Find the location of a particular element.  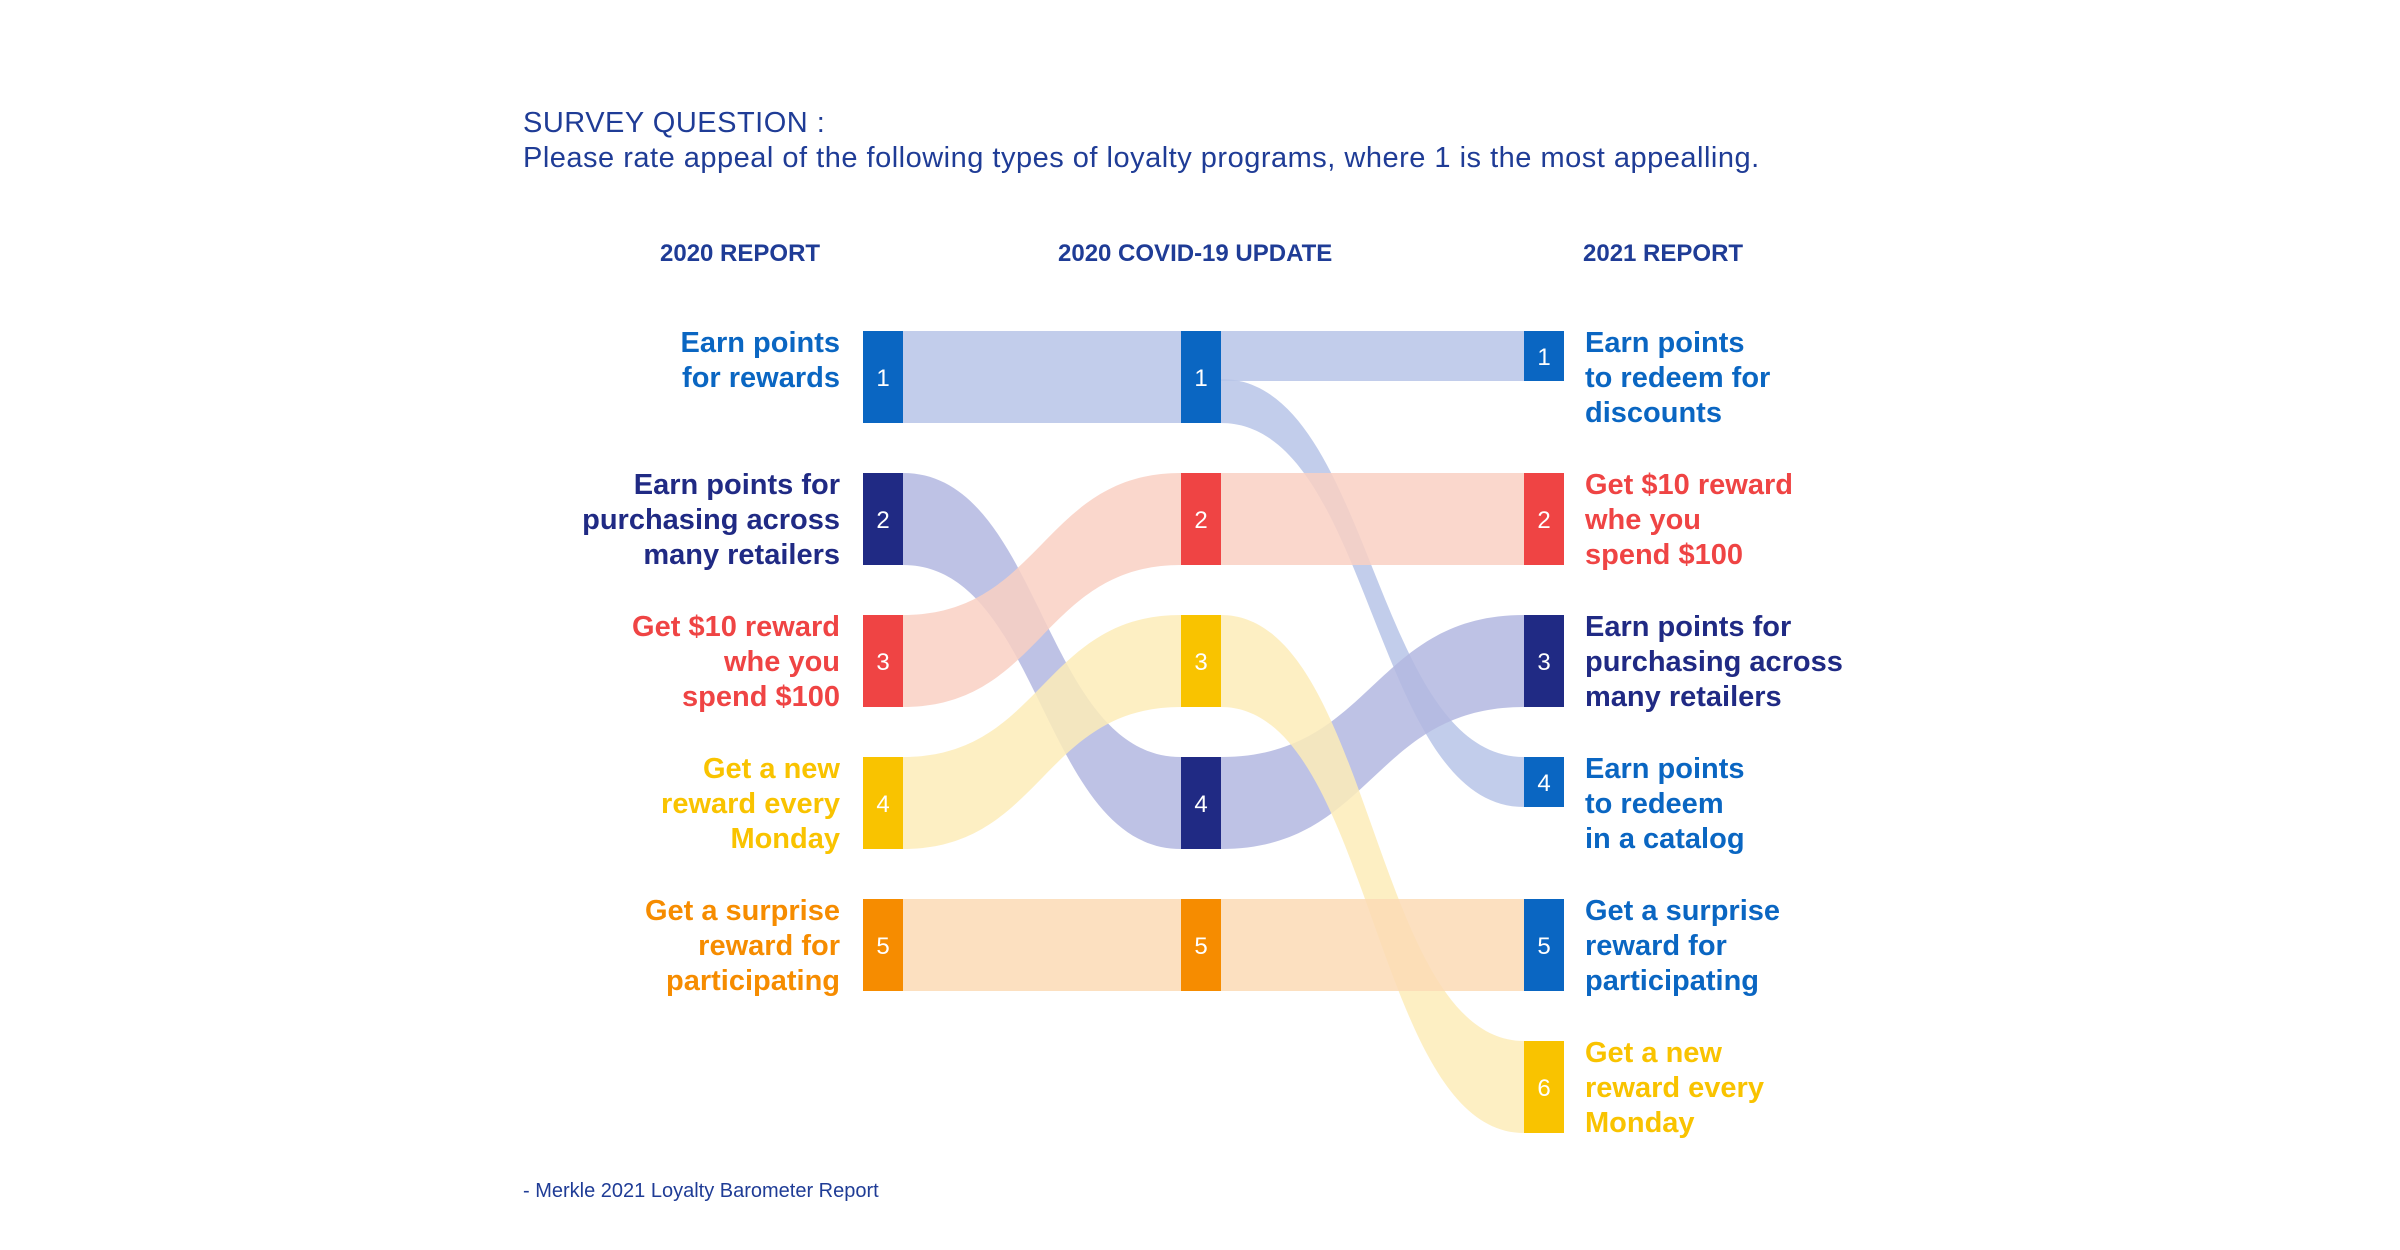

right-rank-5-label-line: participating is located at coordinates (1672, 981).